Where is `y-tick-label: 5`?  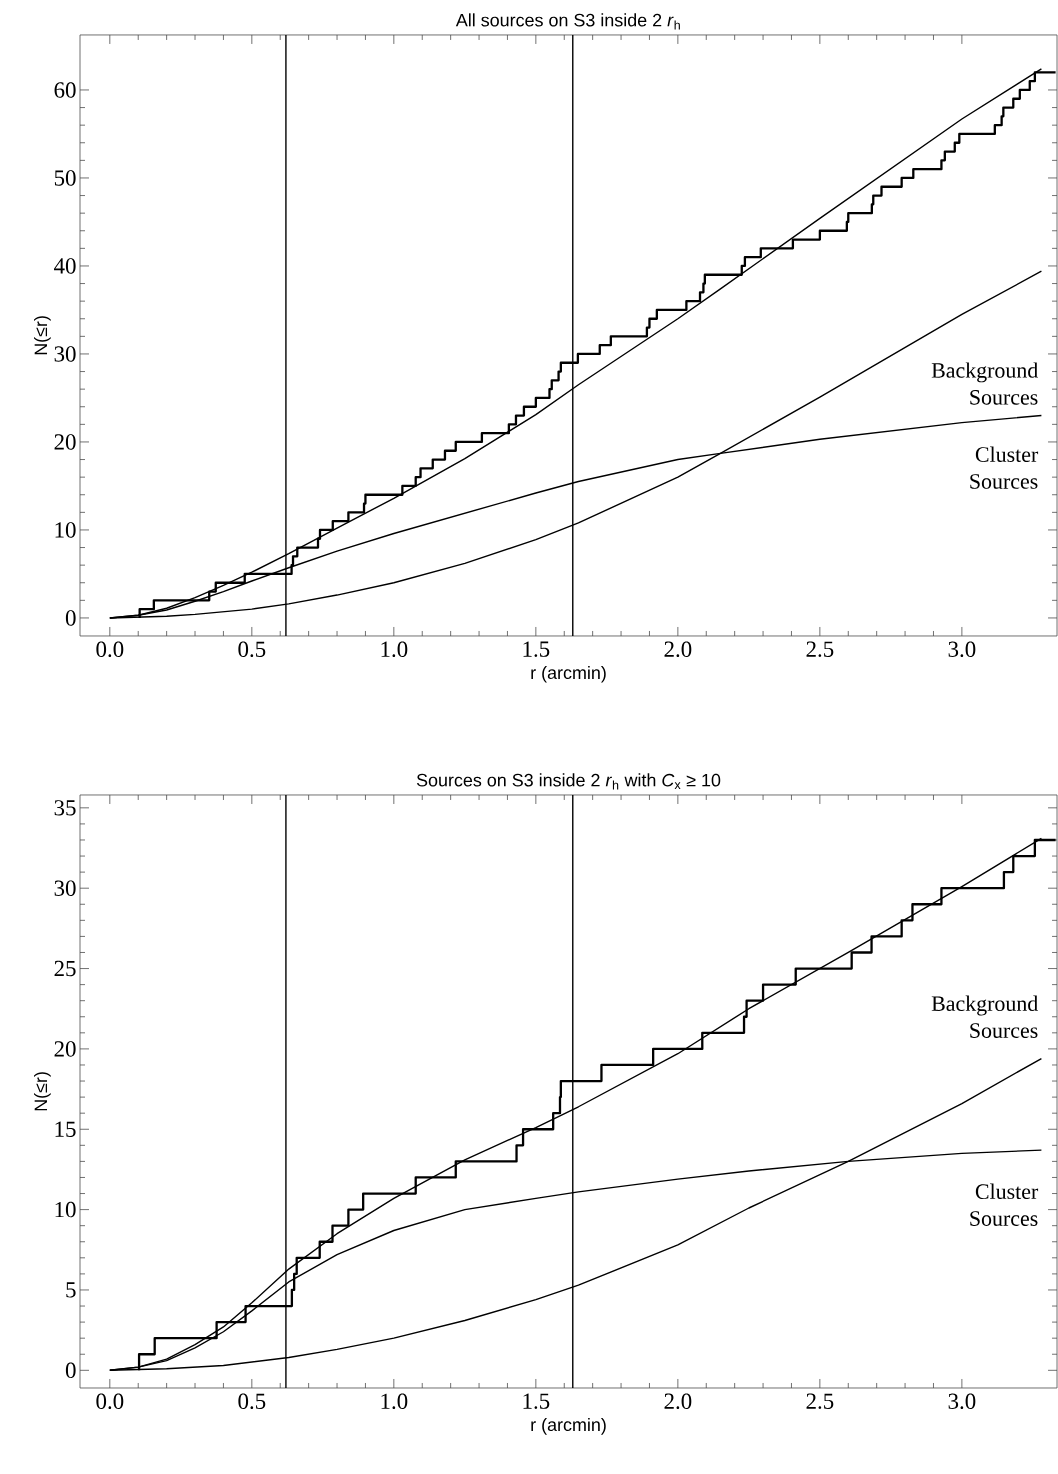 y-tick-label: 5 is located at coordinates (71, 1290).